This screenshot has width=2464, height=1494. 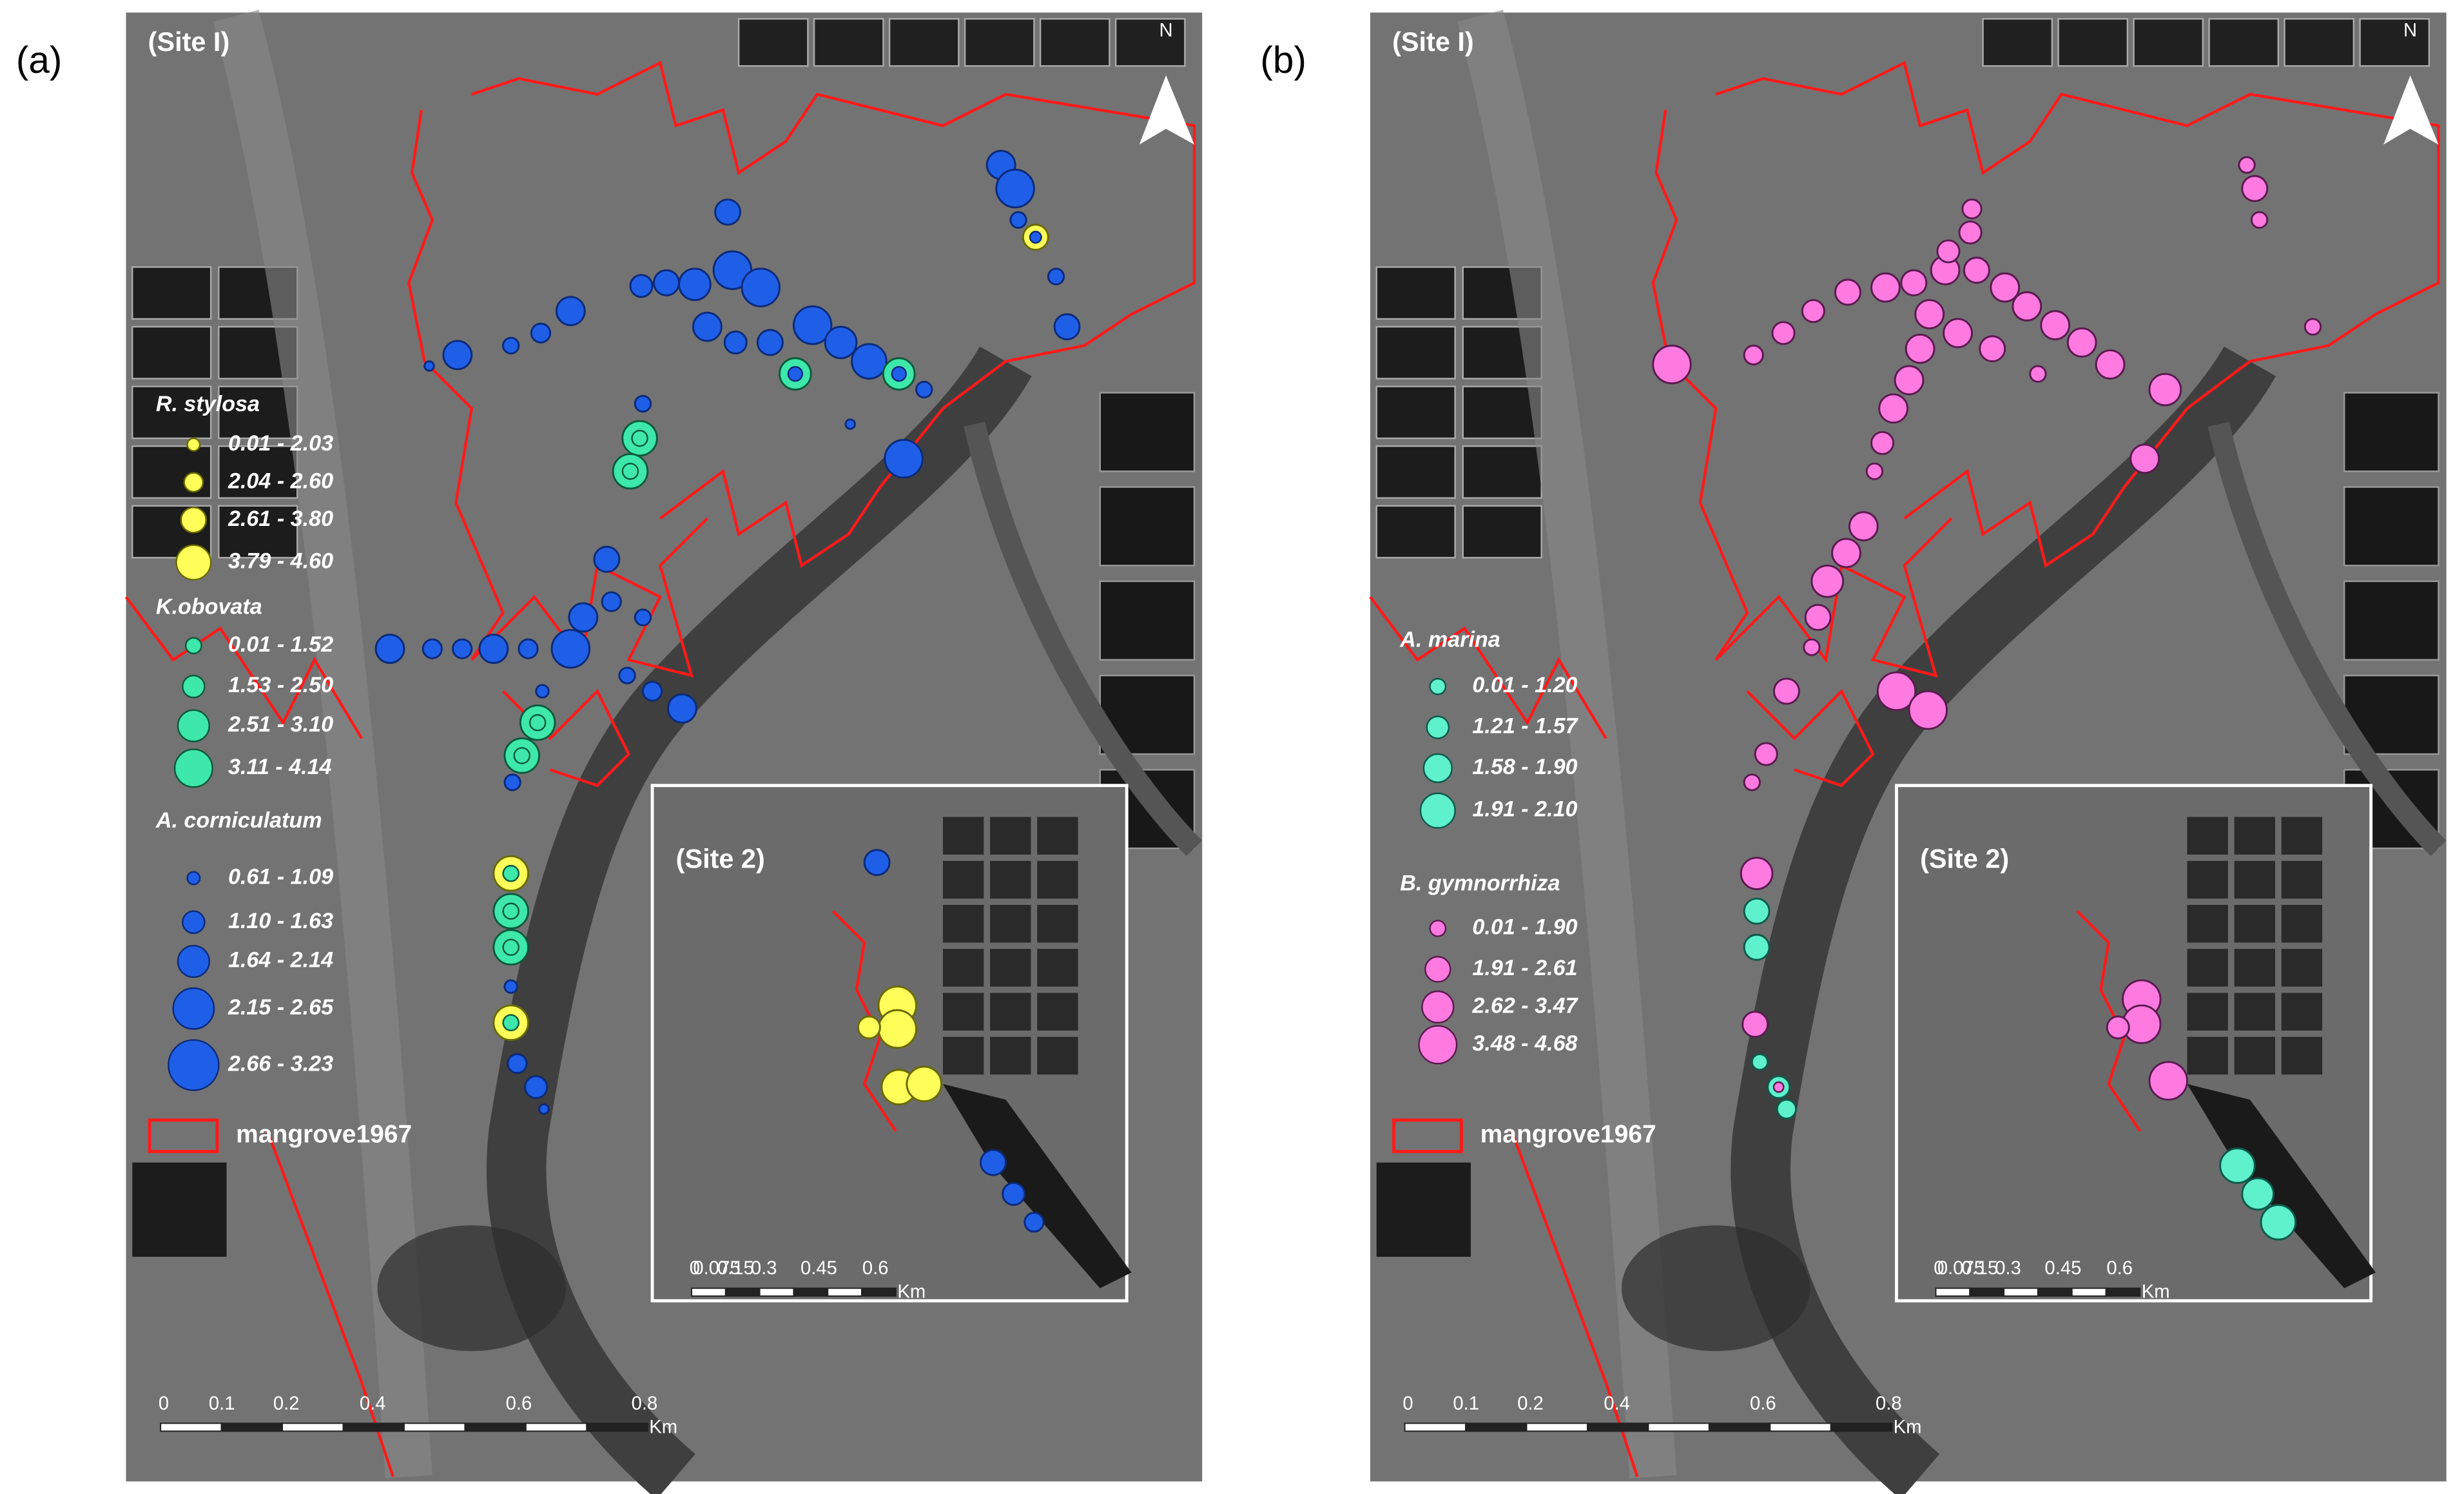 I want to click on panel-label: (a), so click(x=39, y=60).